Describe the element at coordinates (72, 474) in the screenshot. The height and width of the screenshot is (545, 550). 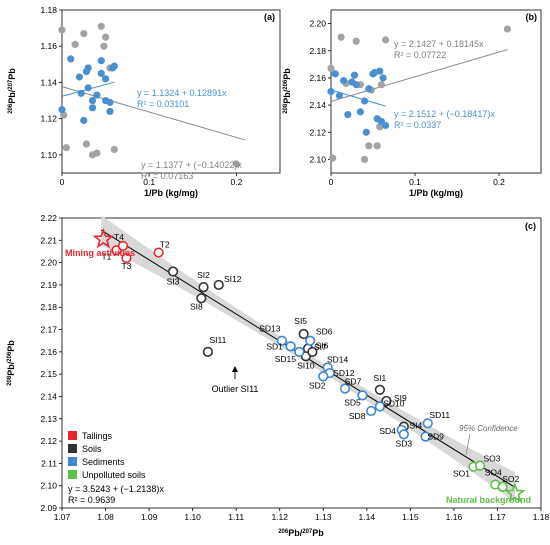
I see `legend-swatch-unpolluted-soils` at that location.